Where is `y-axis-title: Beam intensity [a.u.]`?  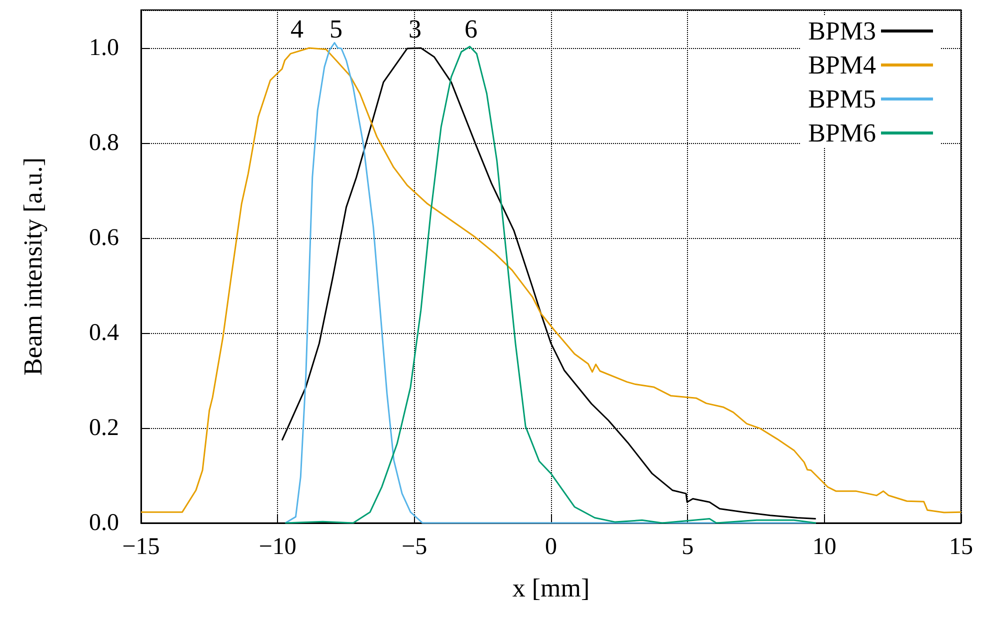
y-axis-title: Beam intensity [a.u.] is located at coordinates (33, 266).